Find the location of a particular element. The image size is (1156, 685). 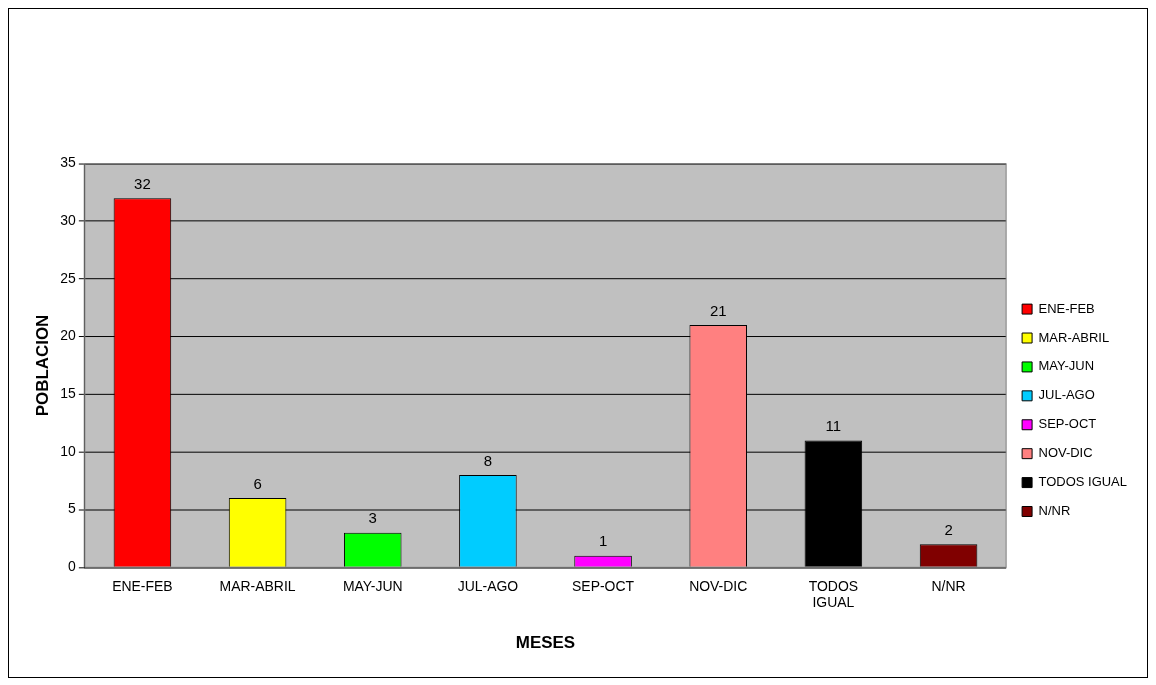

x-tick-label: N/NR is located at coordinates (948, 585).